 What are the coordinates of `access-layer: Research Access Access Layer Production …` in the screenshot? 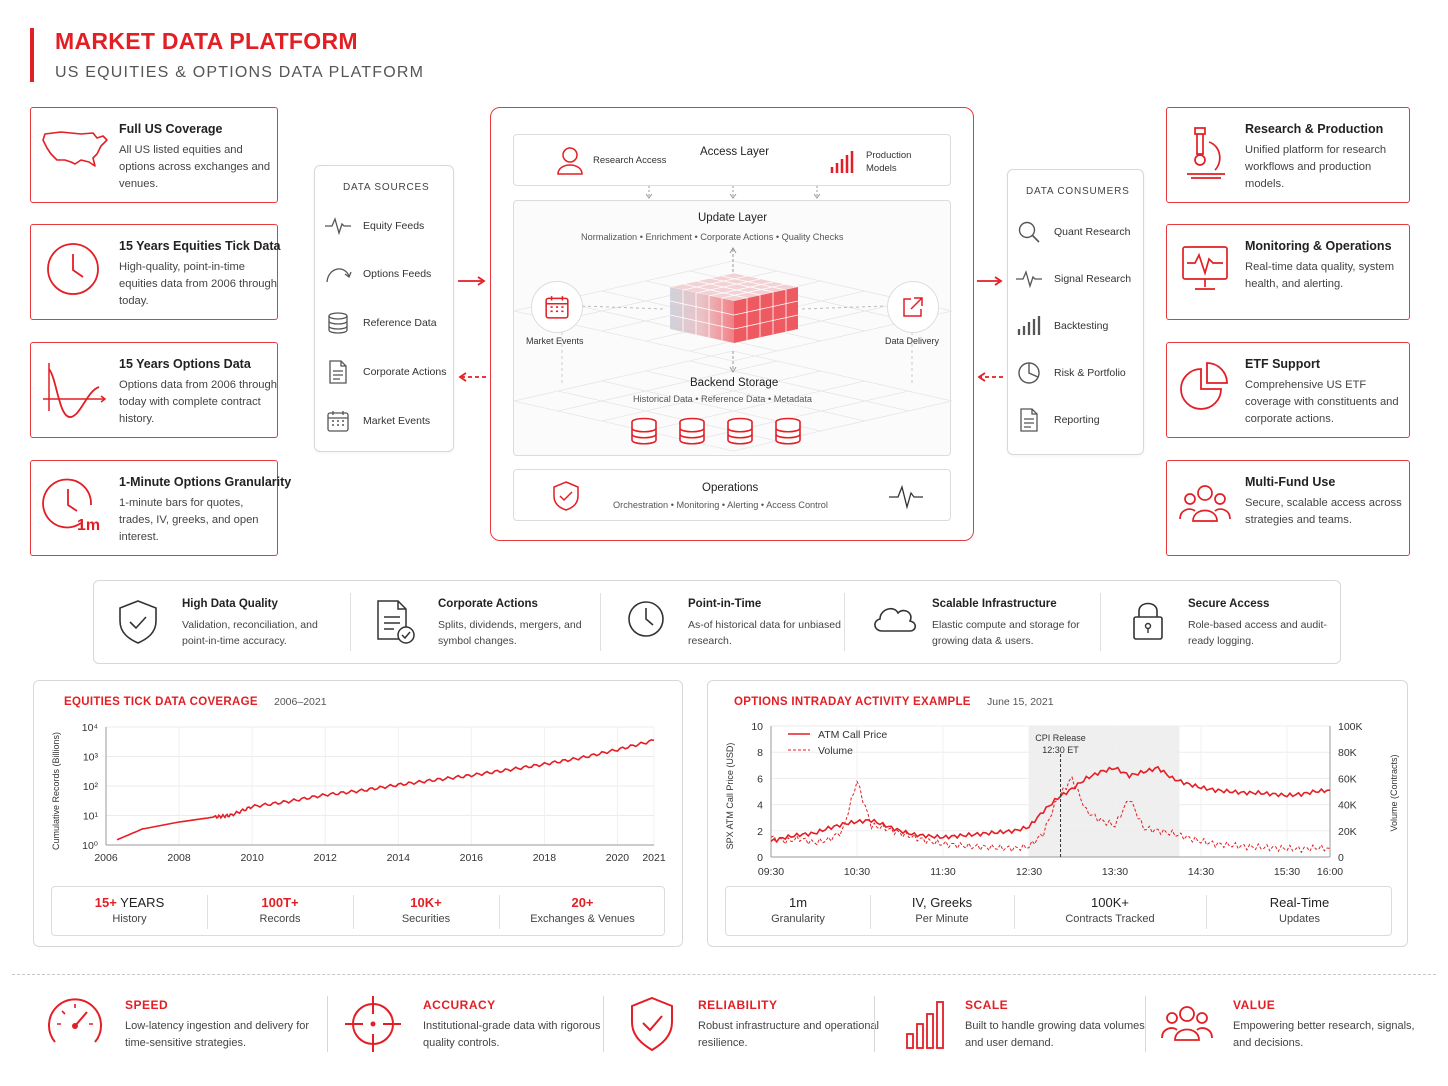 It's located at (732, 160).